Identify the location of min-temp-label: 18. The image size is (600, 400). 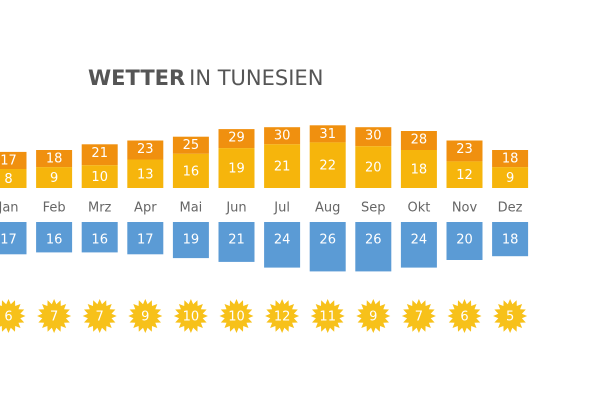
(419, 170).